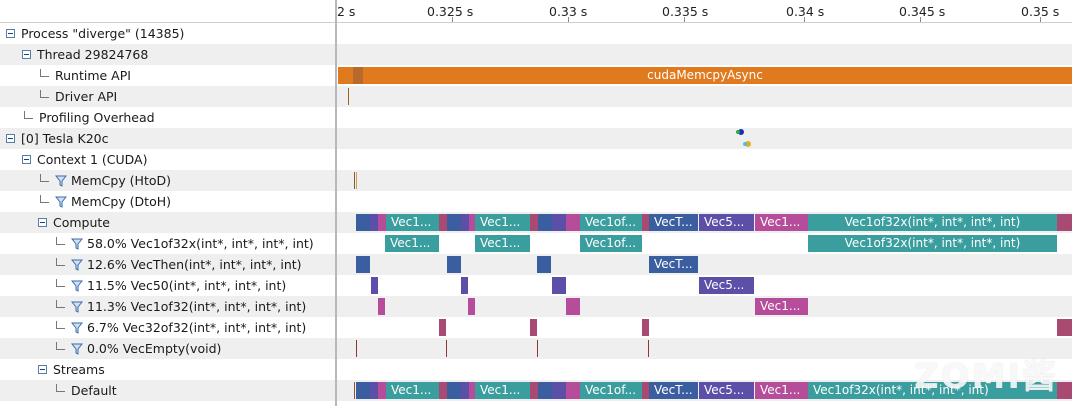 The image size is (1072, 406). I want to click on tree-row-driver-api: Driver API, so click(187, 96).